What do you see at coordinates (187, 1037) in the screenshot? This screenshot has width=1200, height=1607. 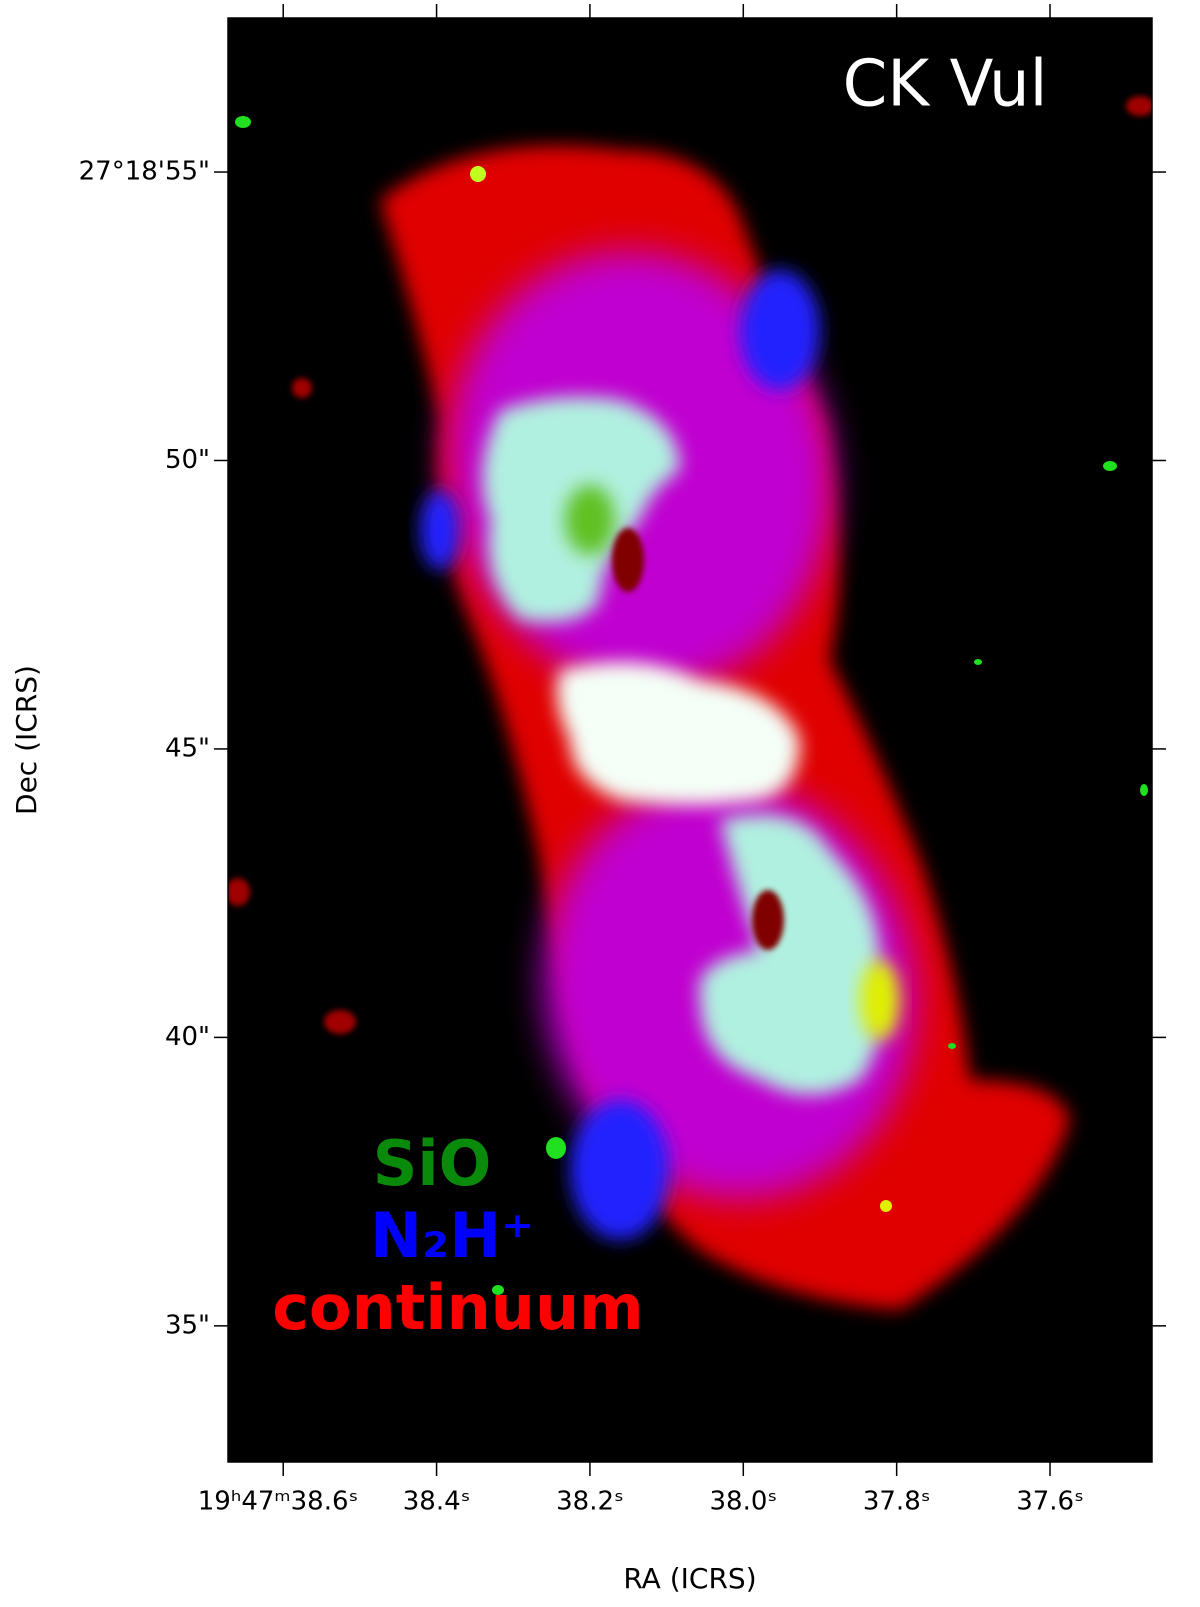 I see `y-tick-label: 40"` at bounding box center [187, 1037].